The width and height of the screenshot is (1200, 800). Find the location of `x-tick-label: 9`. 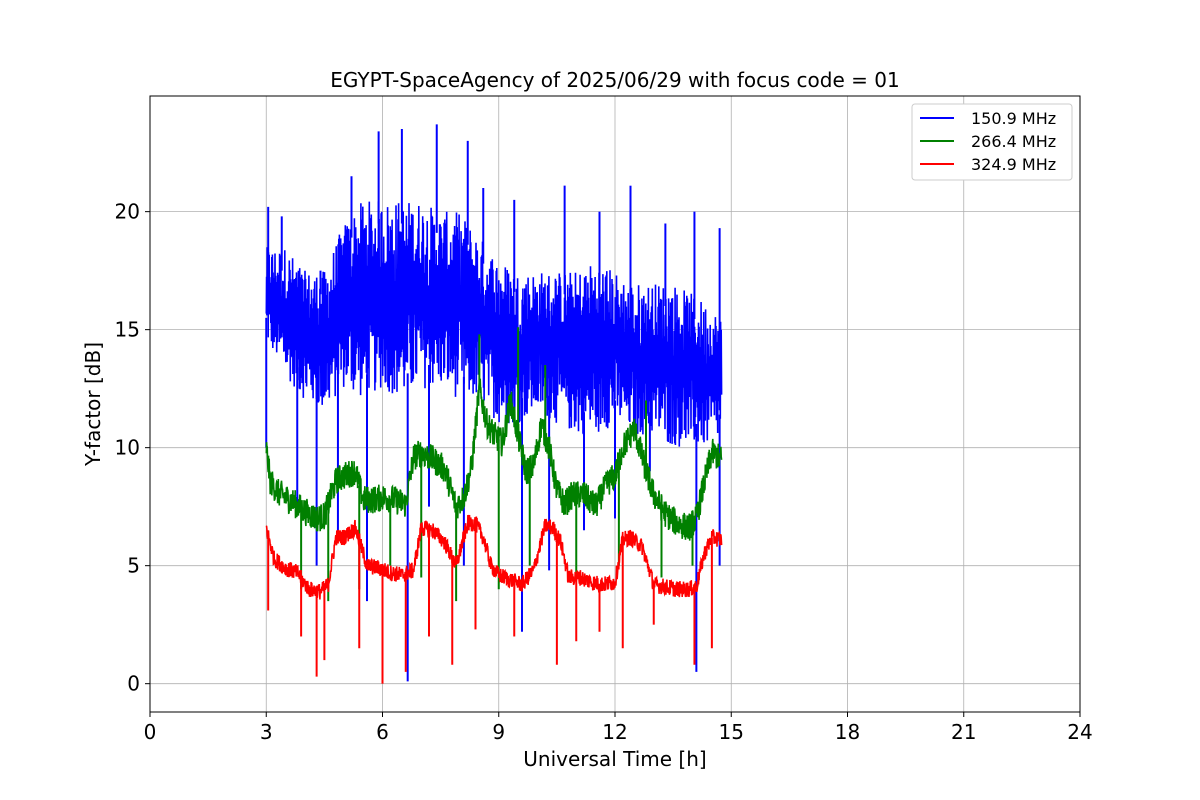

x-tick-label: 9 is located at coordinates (498, 732).